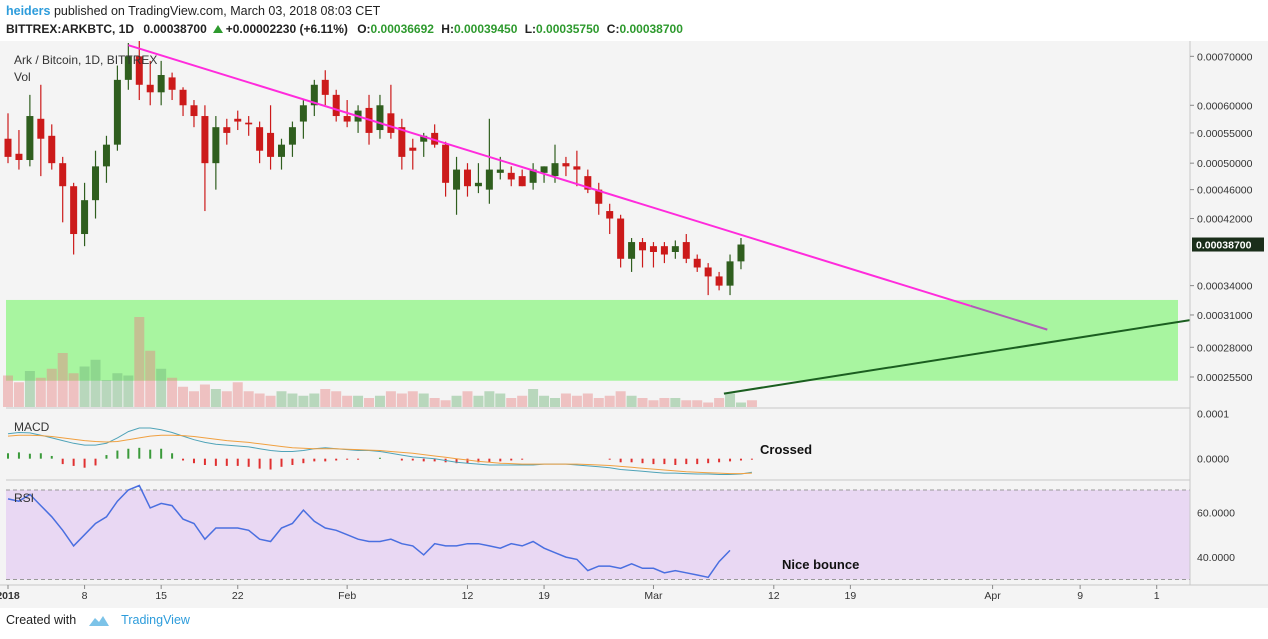  Describe the element at coordinates (592, 340) in the screenshot. I see `support-zone` at that location.